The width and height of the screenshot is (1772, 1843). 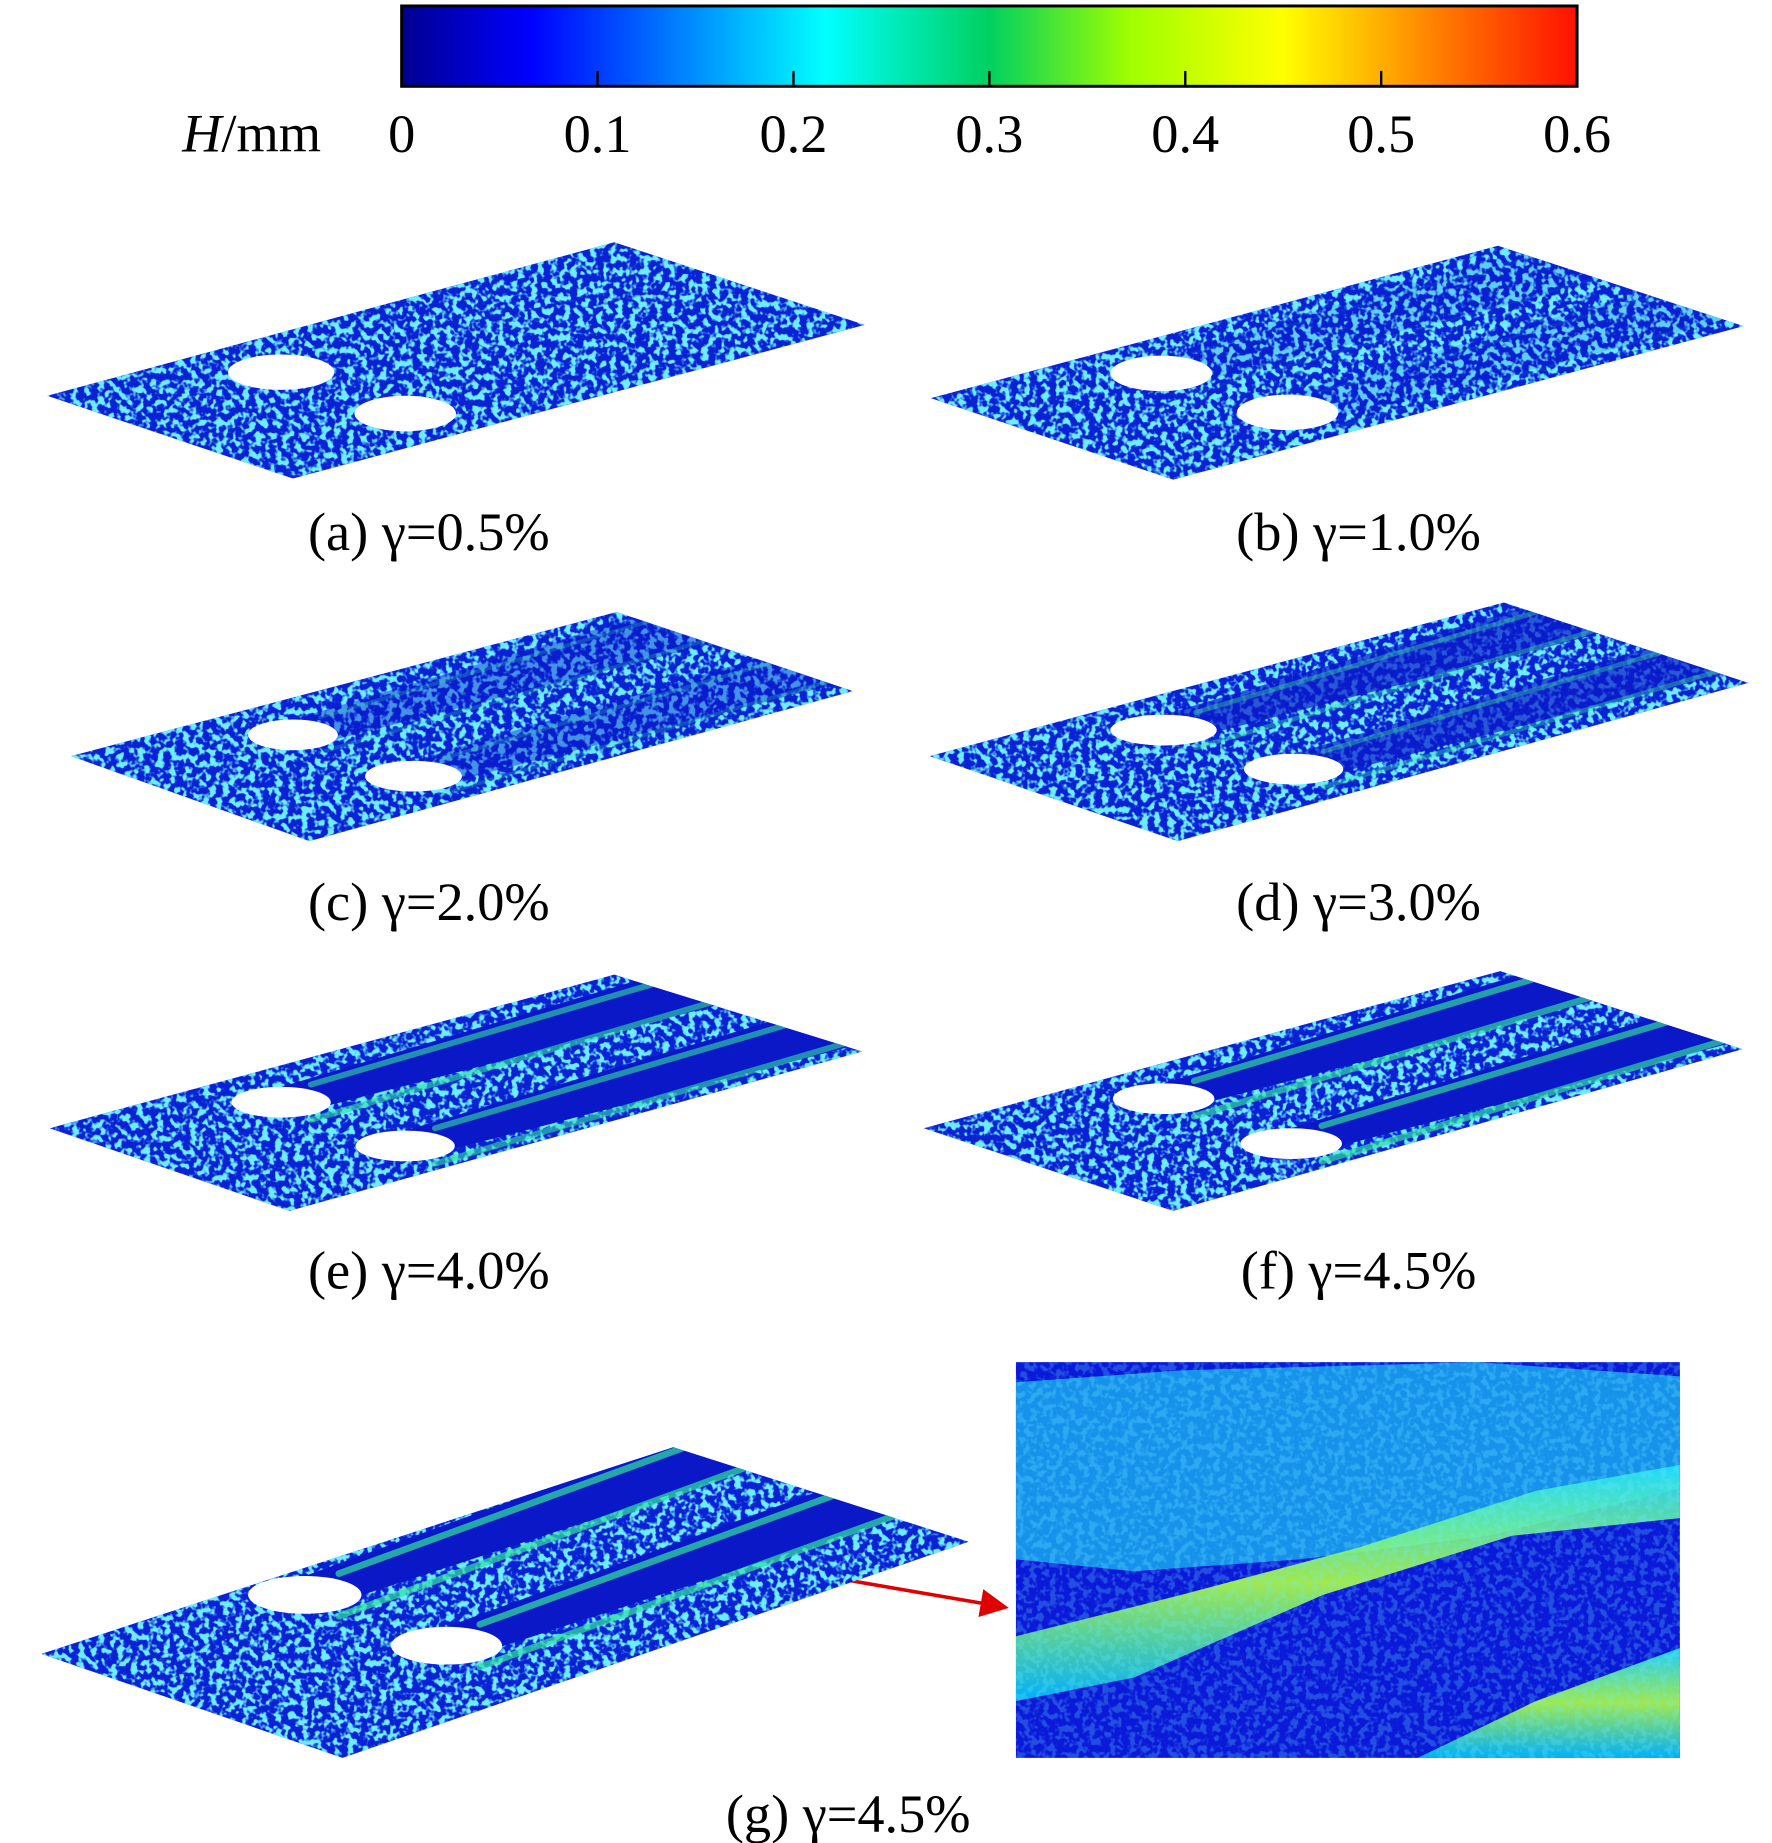 What do you see at coordinates (989, 134) in the screenshot?
I see `tick-label: 0.3` at bounding box center [989, 134].